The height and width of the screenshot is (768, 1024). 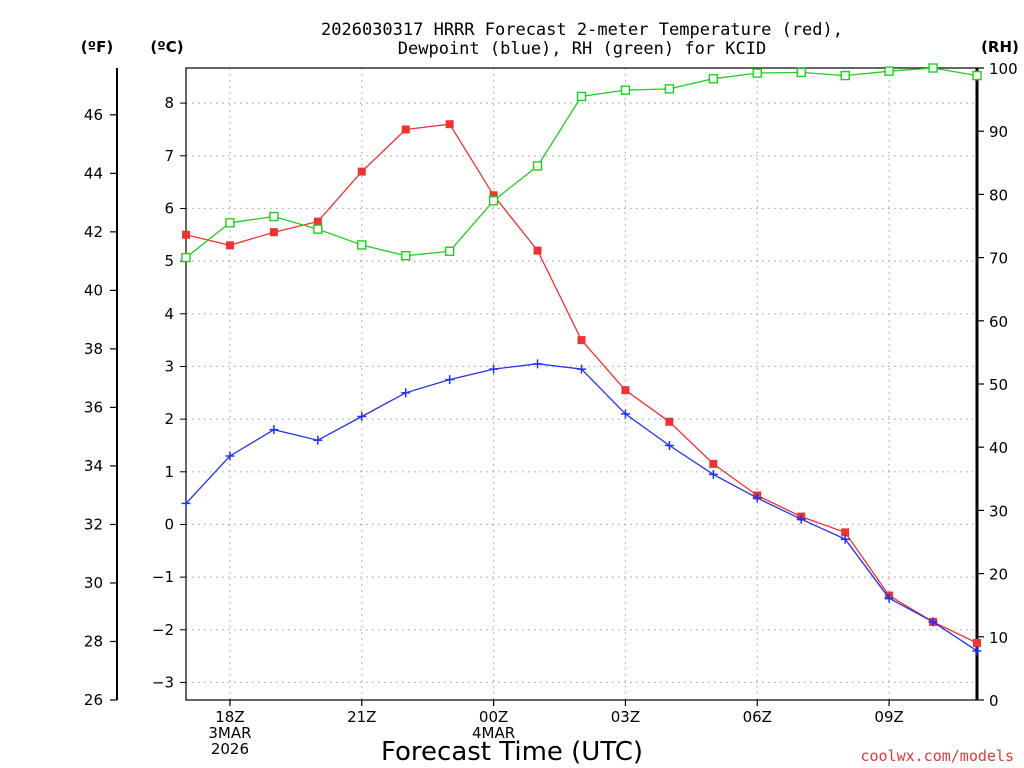 What do you see at coordinates (512, 752) in the screenshot?
I see `x-axis-label: Forecast Time (UTC)` at bounding box center [512, 752].